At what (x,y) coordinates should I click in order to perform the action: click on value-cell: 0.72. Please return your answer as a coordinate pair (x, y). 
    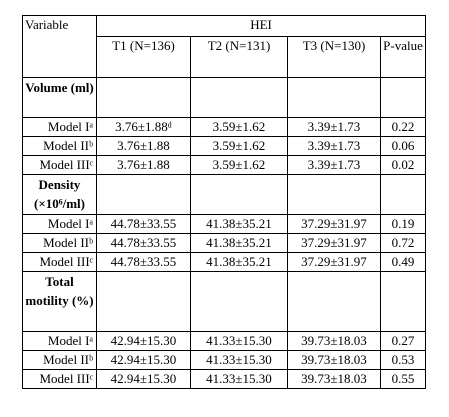
    Looking at the image, I should click on (403, 243).